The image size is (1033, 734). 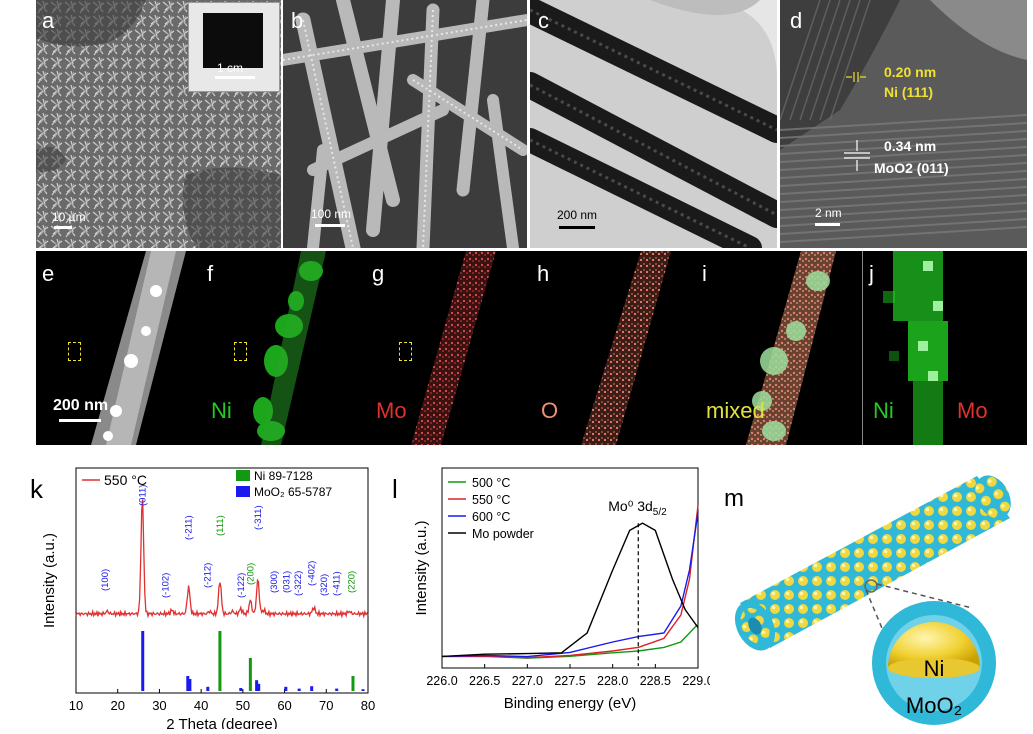 What do you see at coordinates (250, 574) in the screenshot?
I see `xrd-peak-label: (200)` at bounding box center [250, 574].